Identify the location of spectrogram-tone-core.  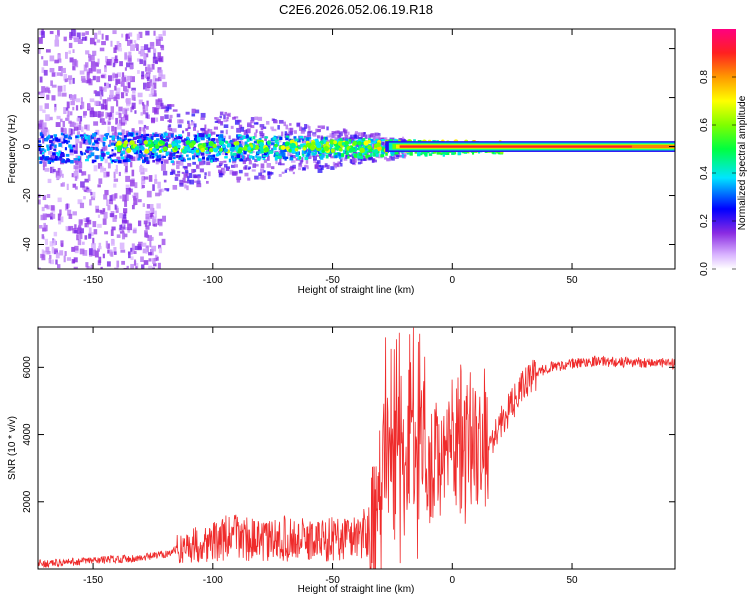
(653, 147).